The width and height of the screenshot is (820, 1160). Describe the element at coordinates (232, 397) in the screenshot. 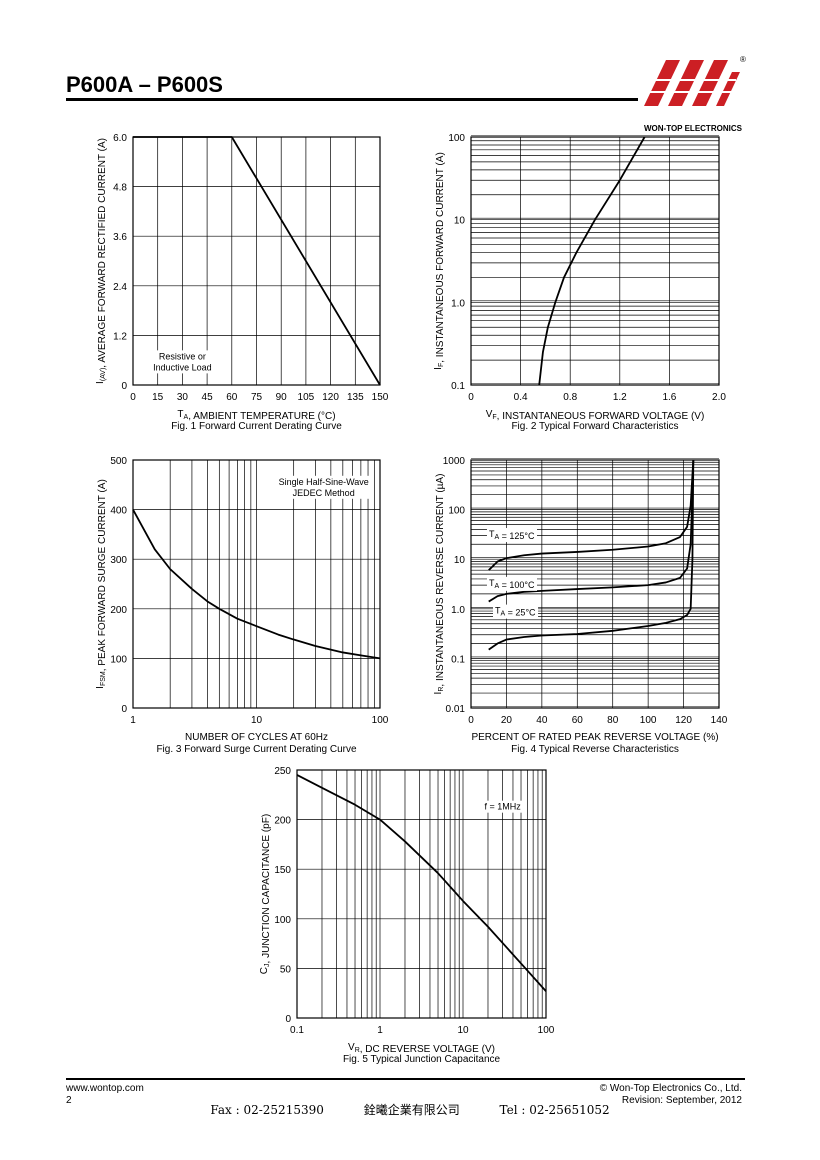

I see `fig1-xtick-label: 60` at that location.